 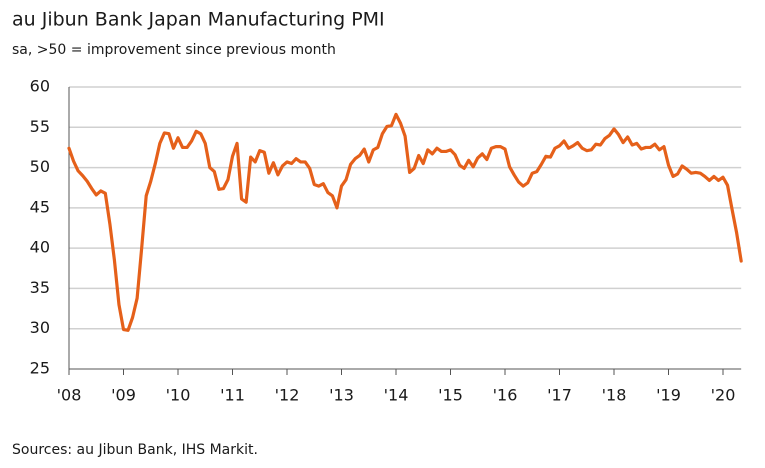 What do you see at coordinates (559, 395) in the screenshot?
I see `x-tick-label: '17` at bounding box center [559, 395].